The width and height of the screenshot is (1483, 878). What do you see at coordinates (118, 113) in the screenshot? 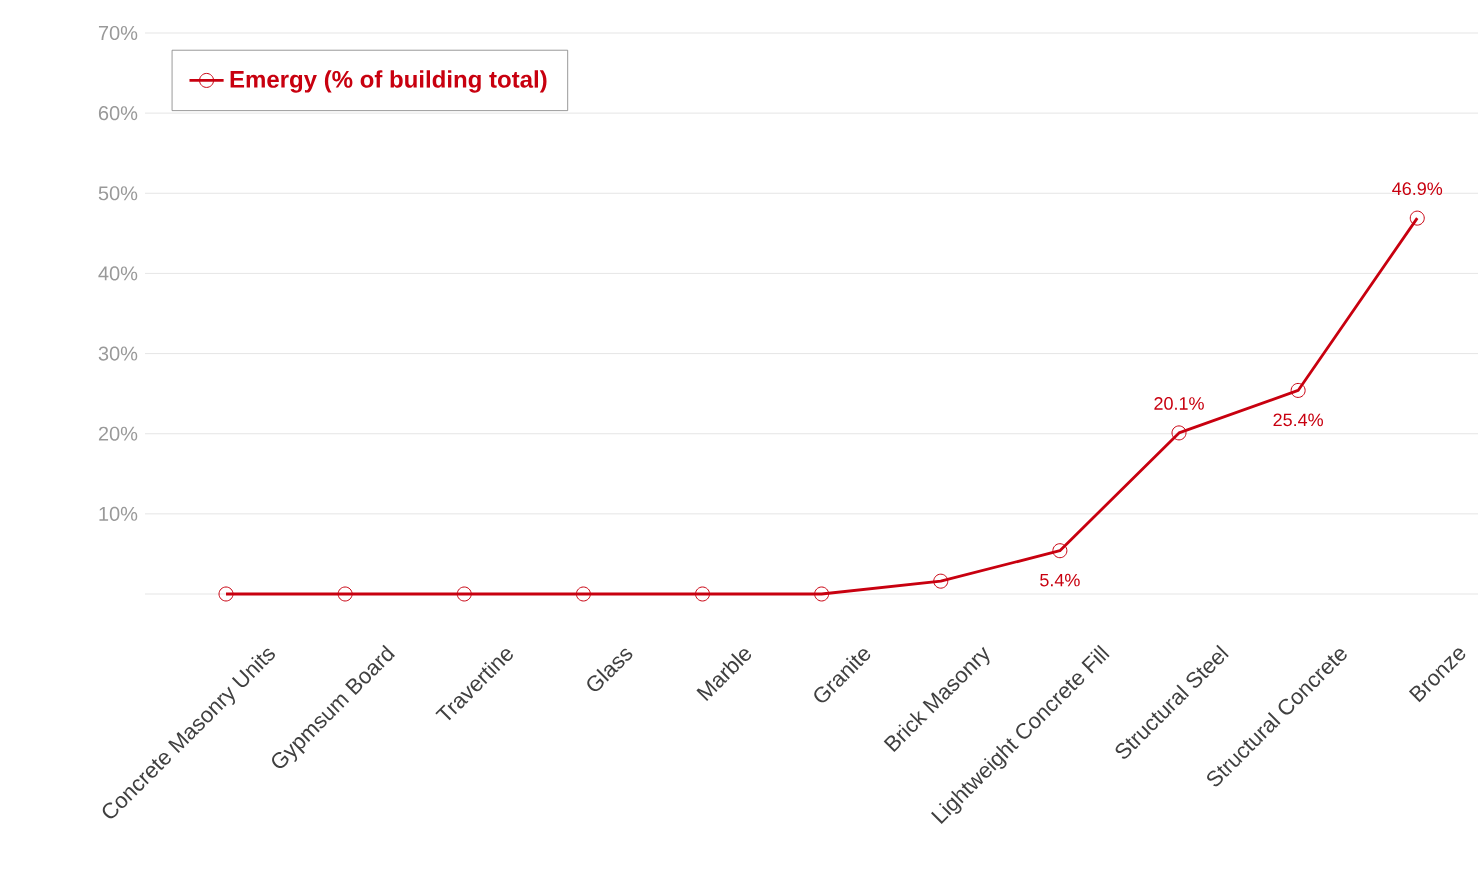
I see `y-tick-label: 60%` at bounding box center [118, 113].